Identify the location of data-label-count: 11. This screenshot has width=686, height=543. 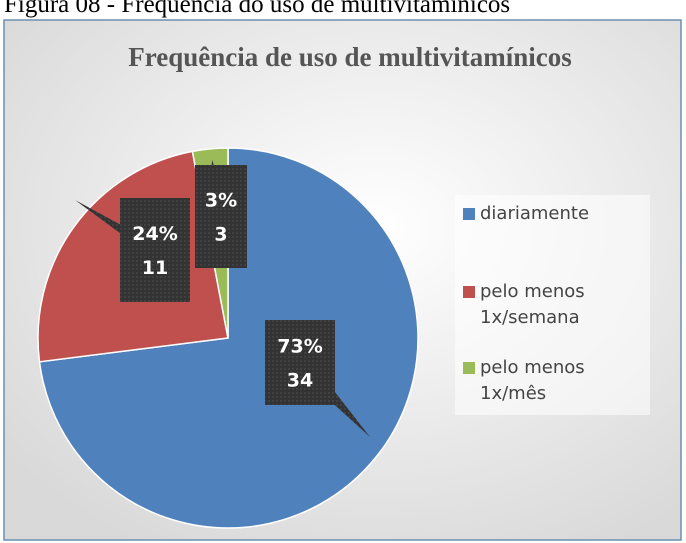
(155, 268).